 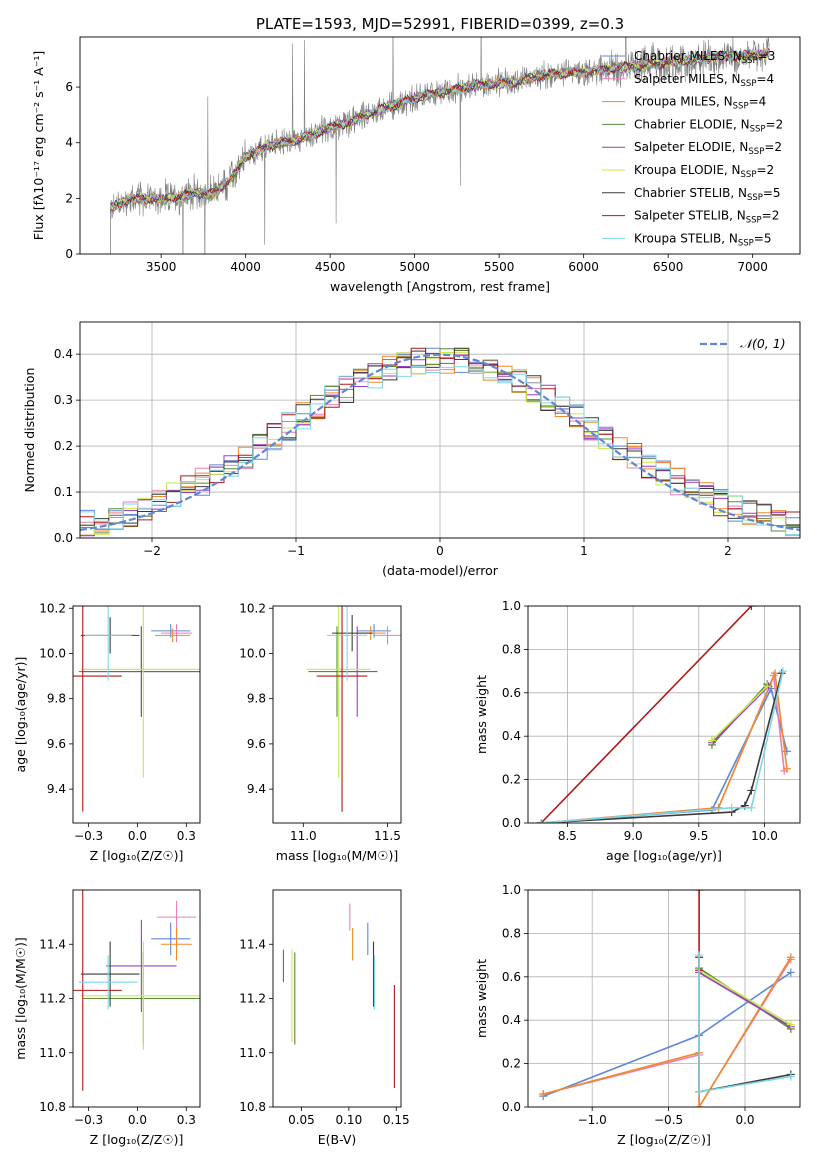 I want to click on y-tick-label: 9.8, so click(x=256, y=699).